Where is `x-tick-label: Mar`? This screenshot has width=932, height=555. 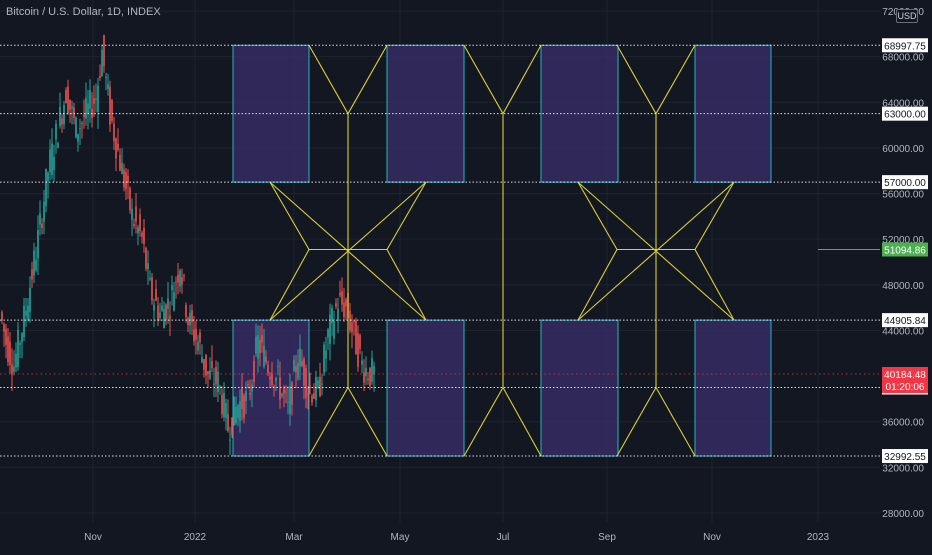 x-tick-label: Mar is located at coordinates (294, 537).